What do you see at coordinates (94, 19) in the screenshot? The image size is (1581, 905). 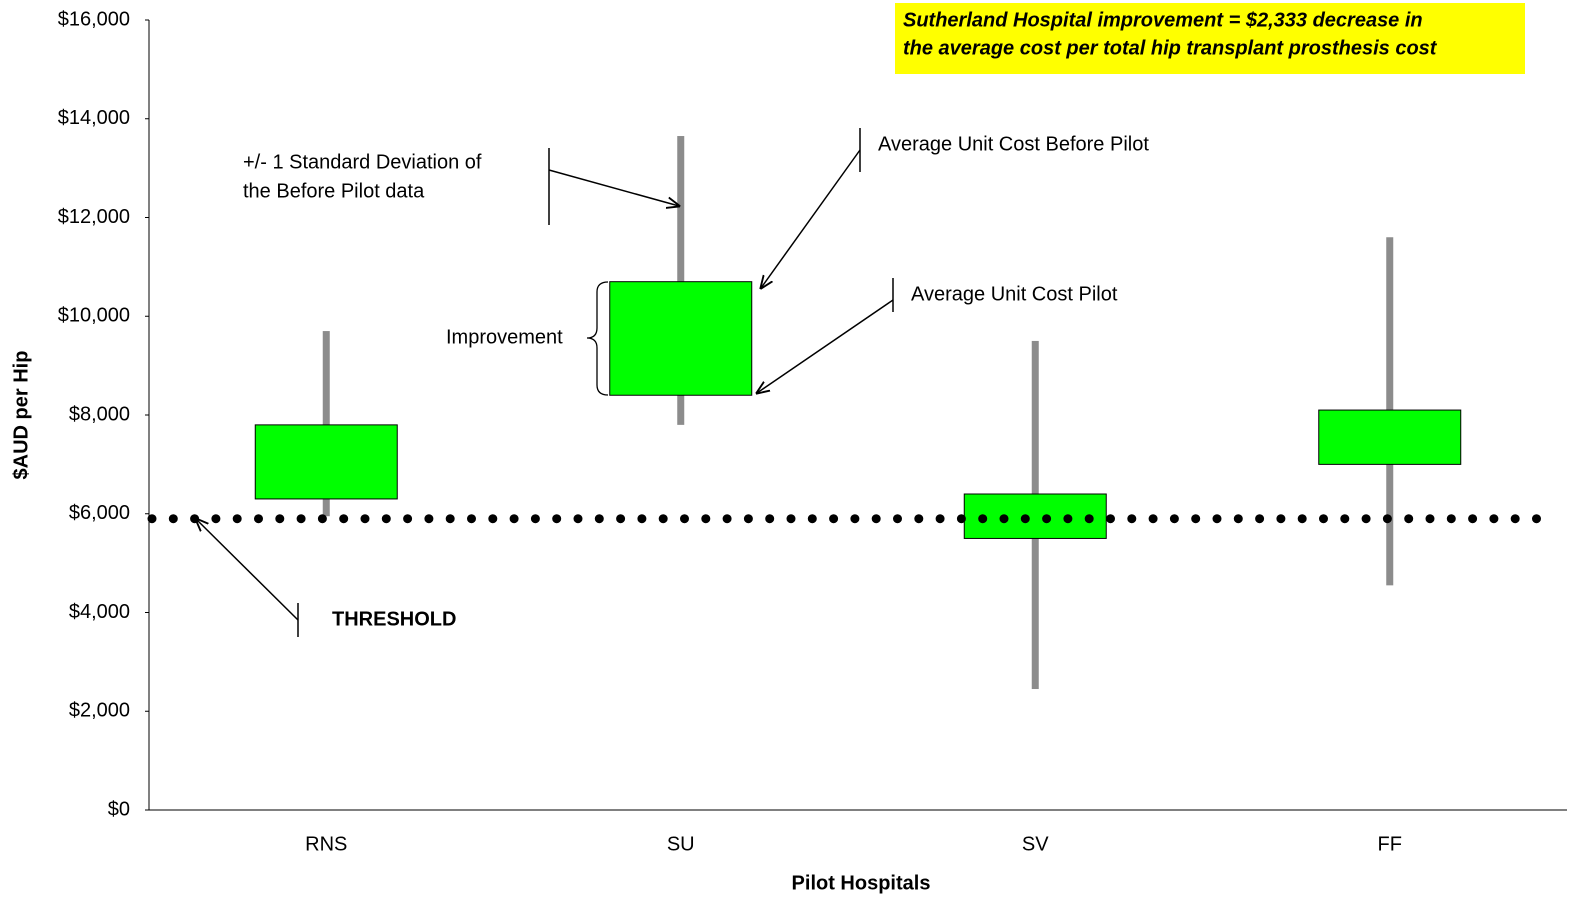 I see `y-tick-label: $16,000` at bounding box center [94, 19].